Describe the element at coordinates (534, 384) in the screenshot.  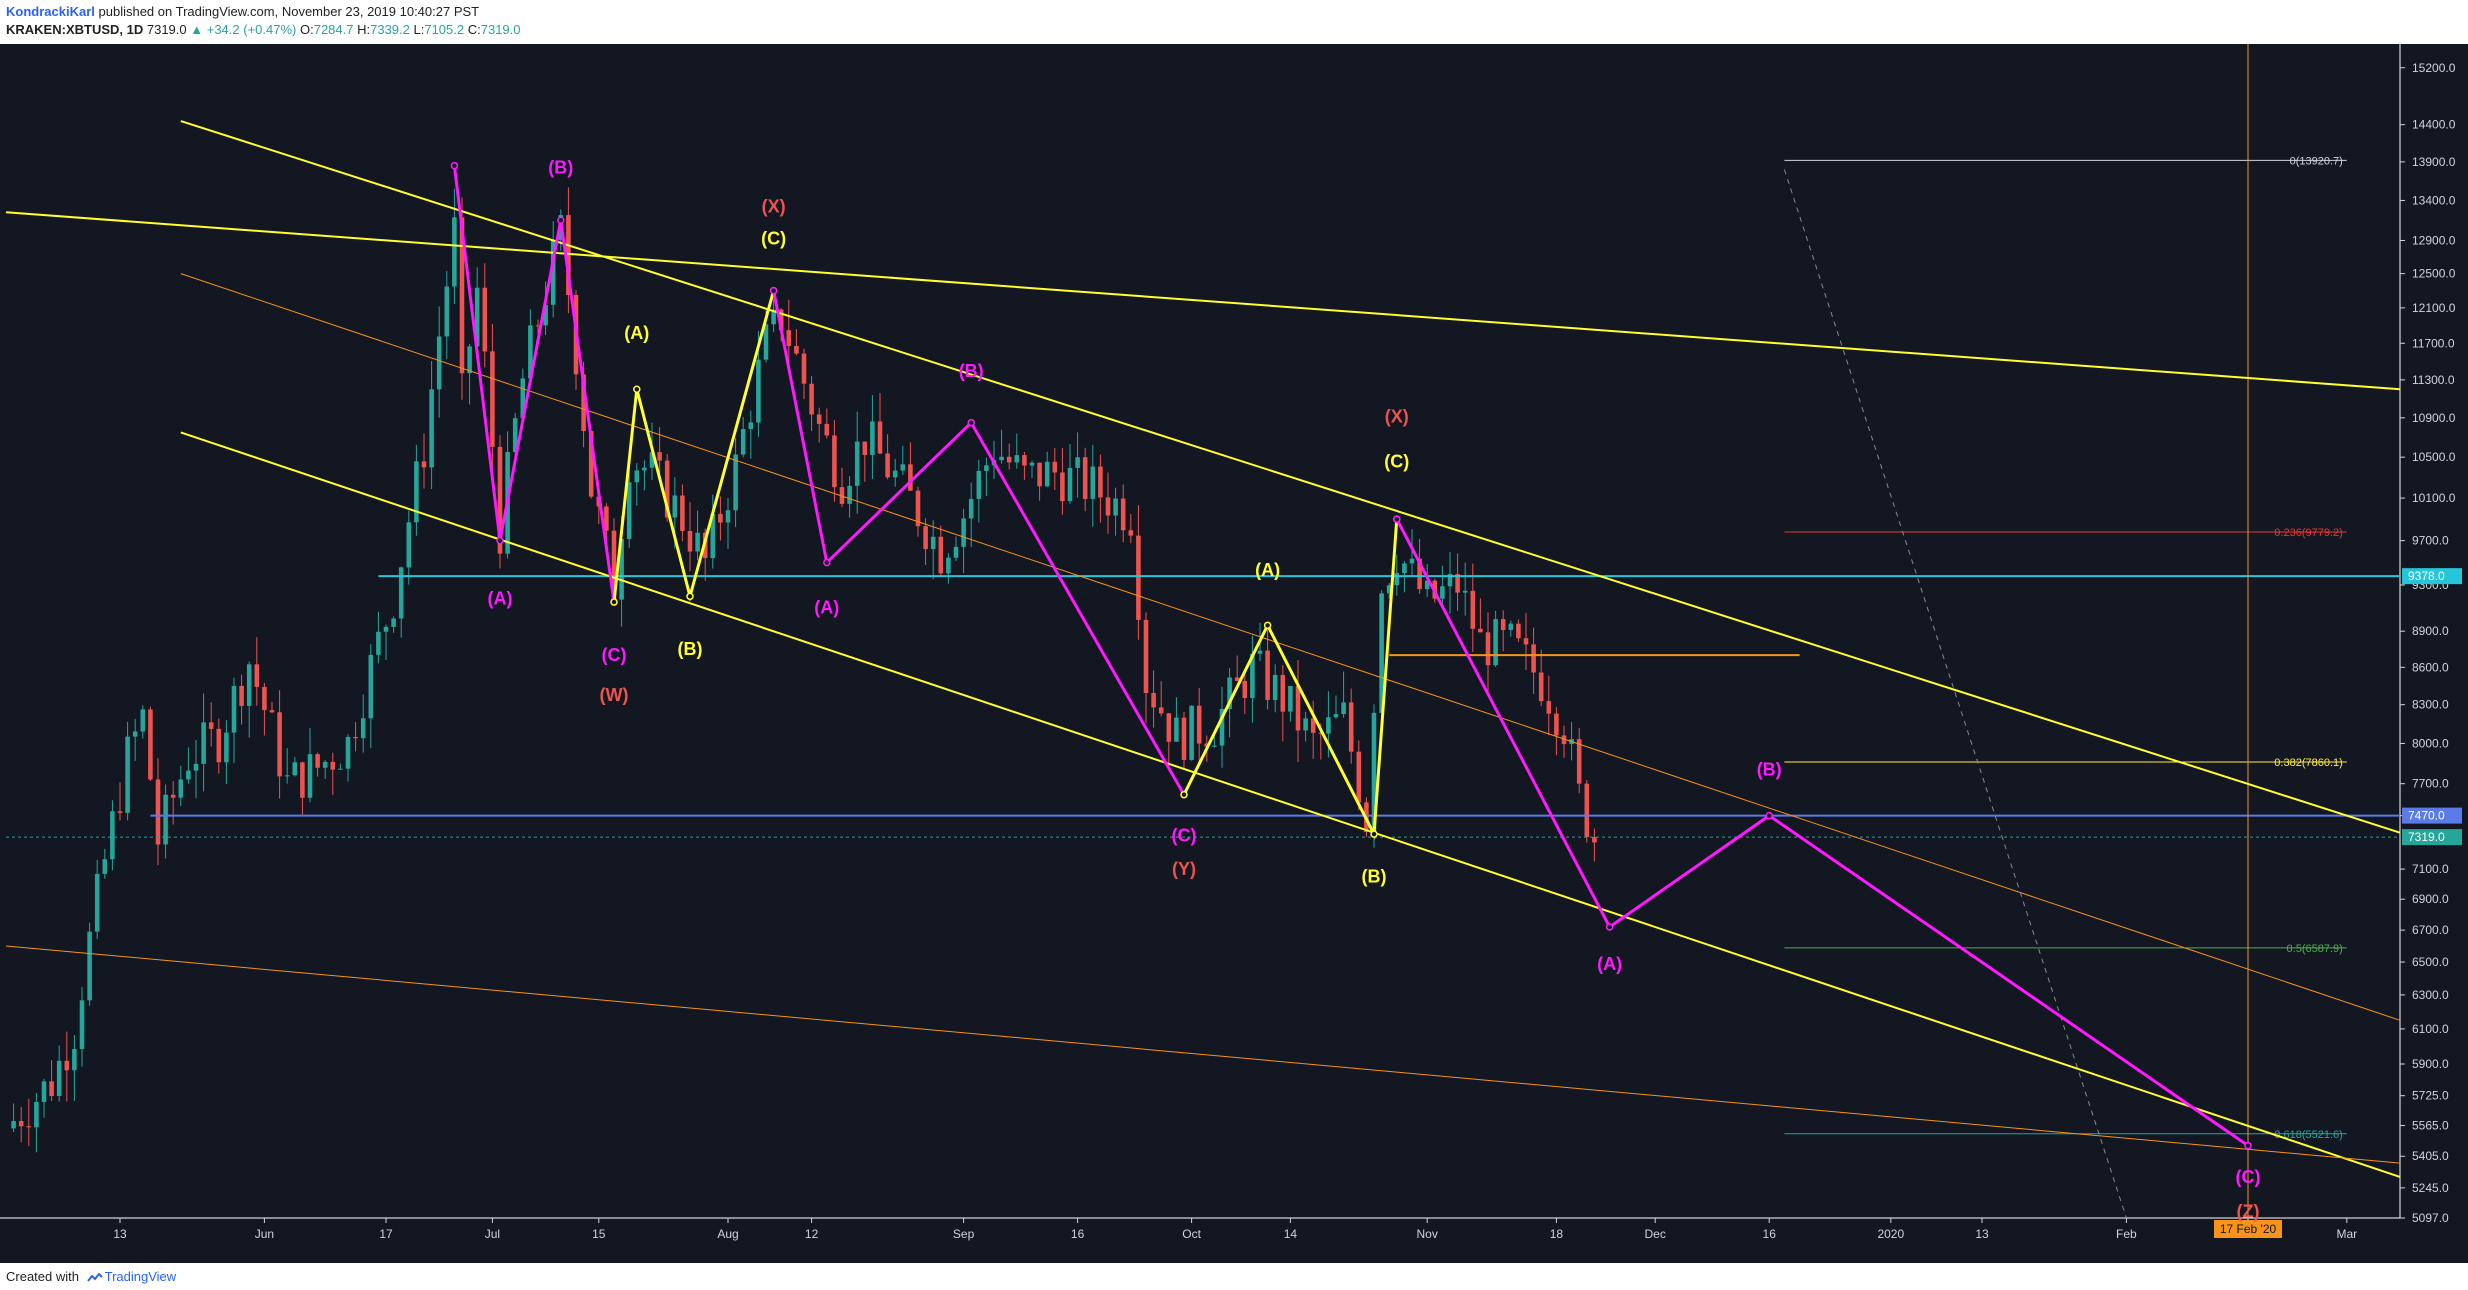
I see `elliott-wave-path` at that location.